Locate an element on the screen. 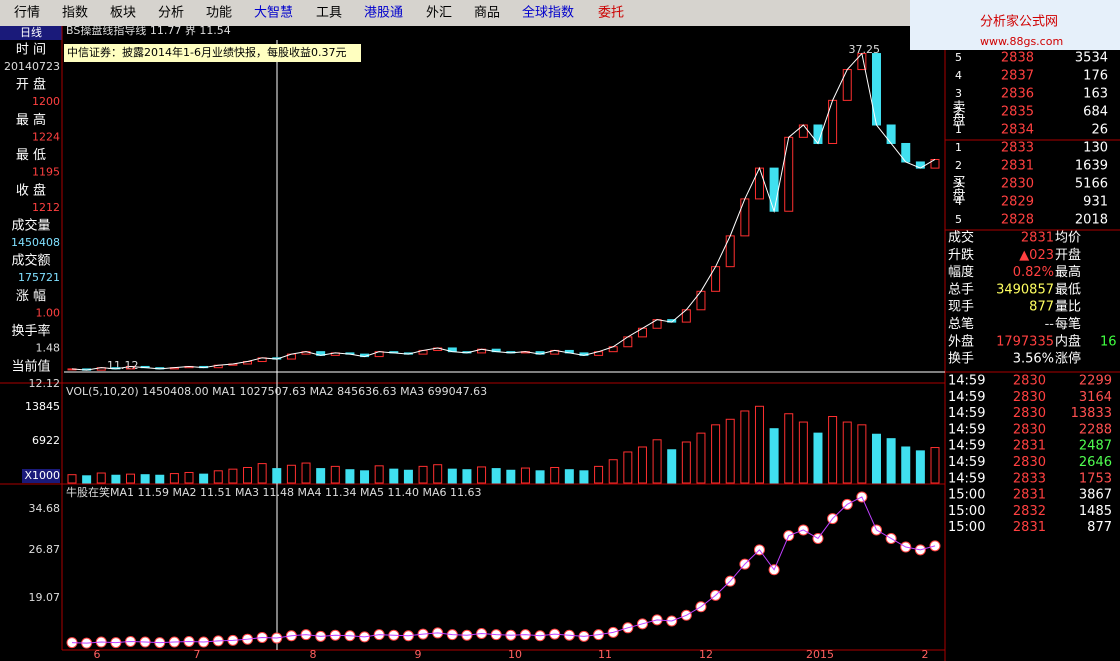  tick-price: 2831 is located at coordinates (1029, 495).